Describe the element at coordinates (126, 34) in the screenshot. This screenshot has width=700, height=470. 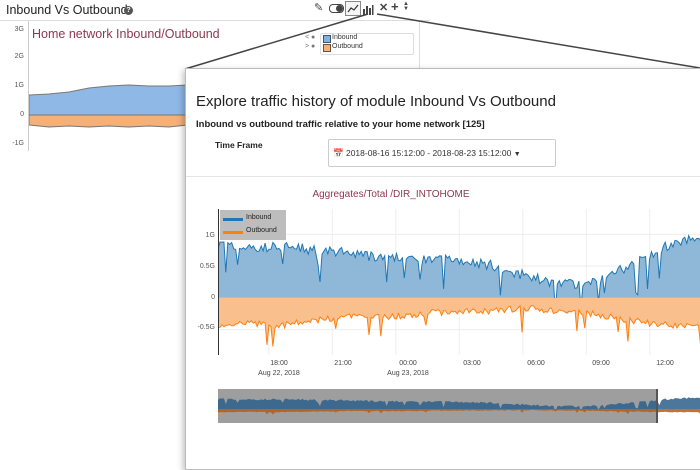
I see `bg-chart-title: Home network Inbound/Outbound` at that location.